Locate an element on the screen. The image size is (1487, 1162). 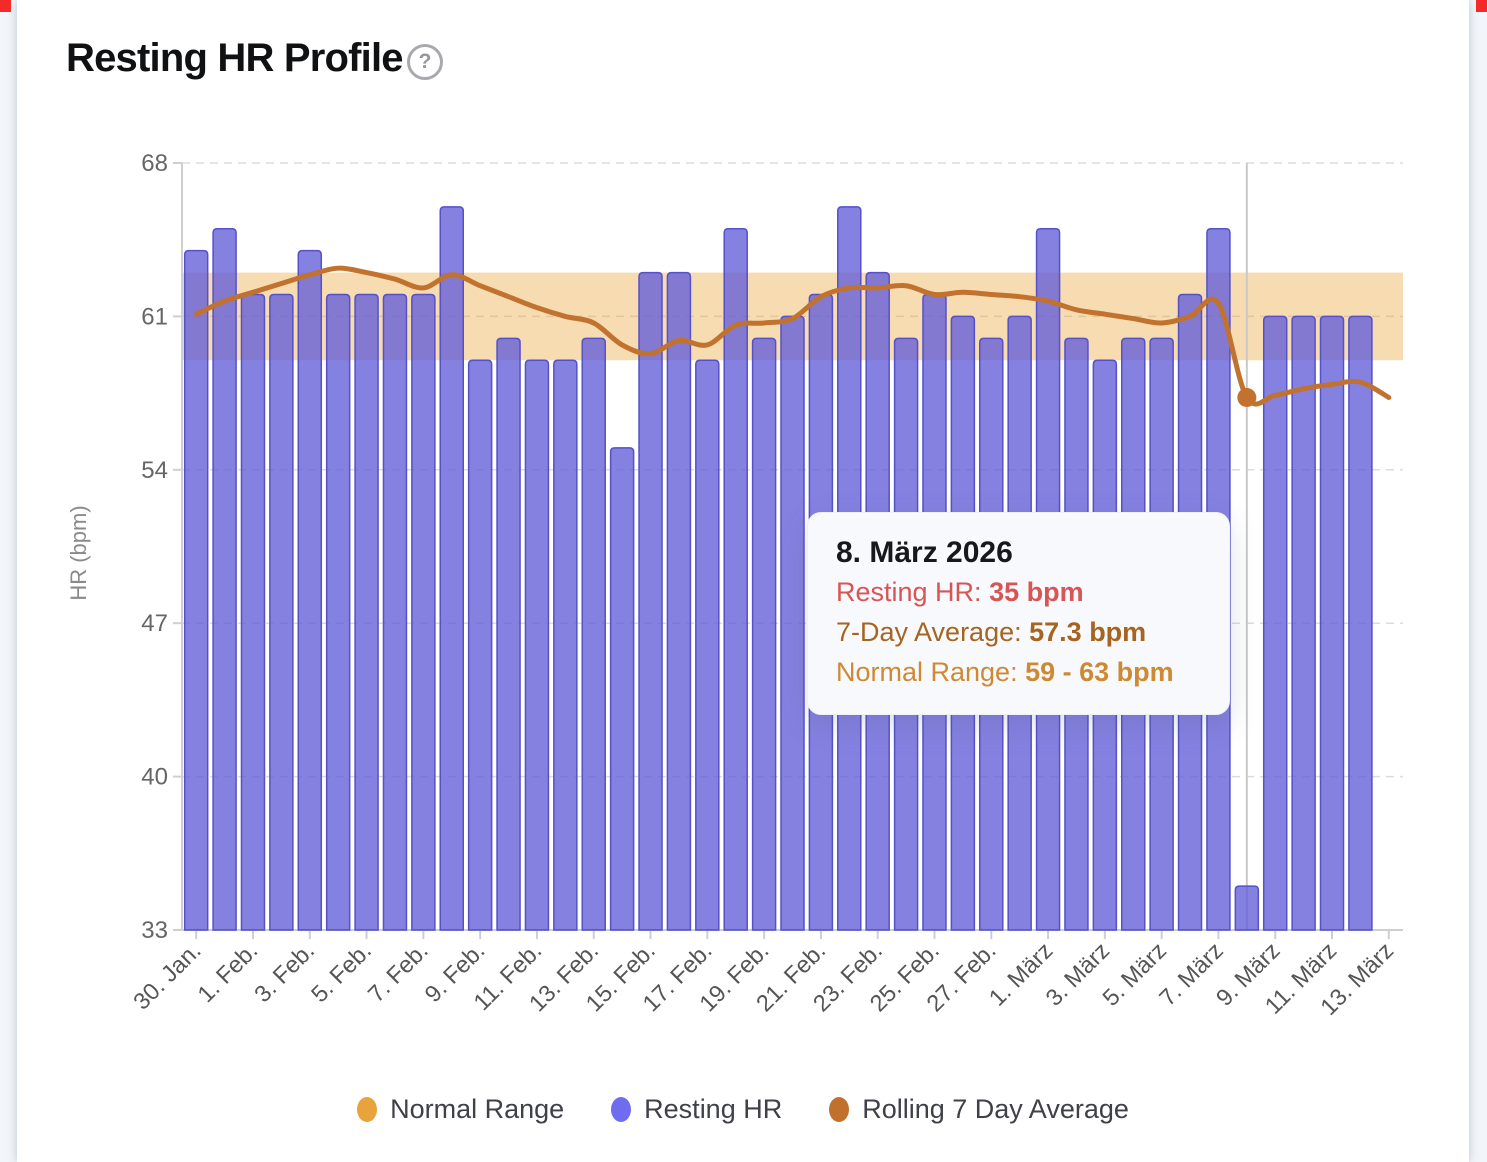
legend-item-resting-hr: Resting HR is located at coordinates (696, 1109).